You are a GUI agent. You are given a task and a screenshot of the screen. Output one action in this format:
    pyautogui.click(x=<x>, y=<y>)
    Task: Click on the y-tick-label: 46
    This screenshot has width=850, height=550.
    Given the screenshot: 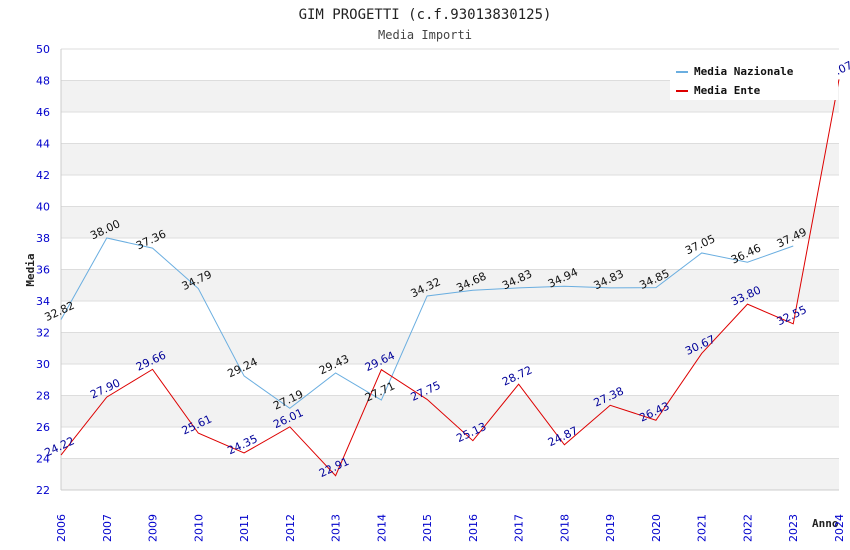 What is the action you would take?
    pyautogui.click(x=43, y=112)
    